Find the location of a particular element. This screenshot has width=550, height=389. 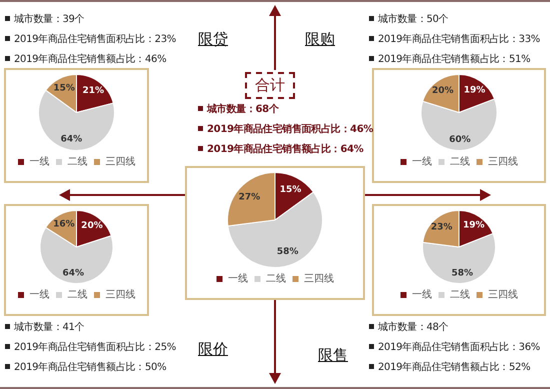

data-label: 21% is located at coordinates (93, 91).